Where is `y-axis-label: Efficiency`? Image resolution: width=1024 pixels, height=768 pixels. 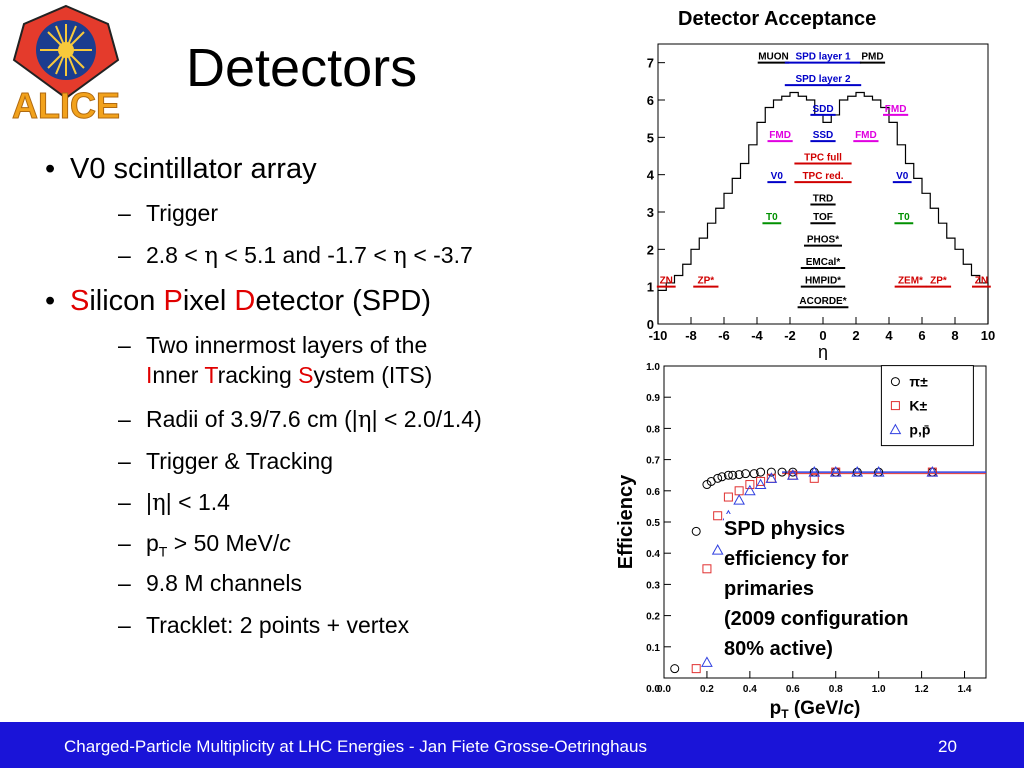
y-axis-label: Efficiency is located at coordinates (626, 521).